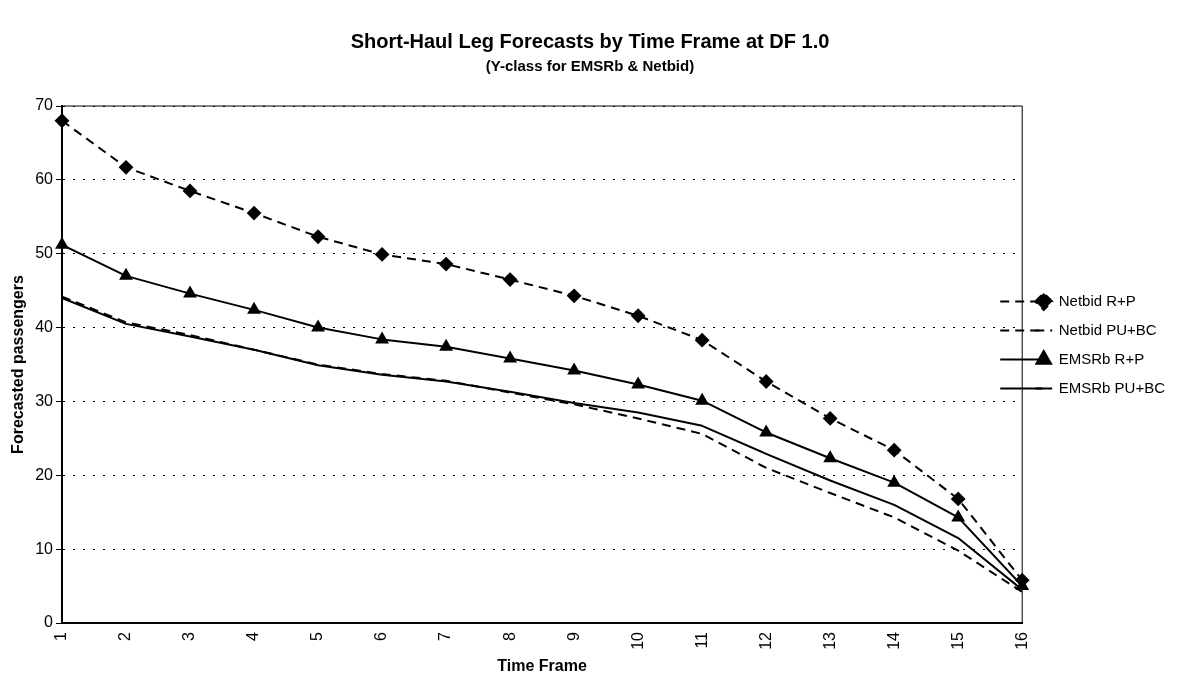 The image size is (1190, 690). What do you see at coordinates (1021, 640) in the screenshot?
I see `x-tick-label: 16` at bounding box center [1021, 640].